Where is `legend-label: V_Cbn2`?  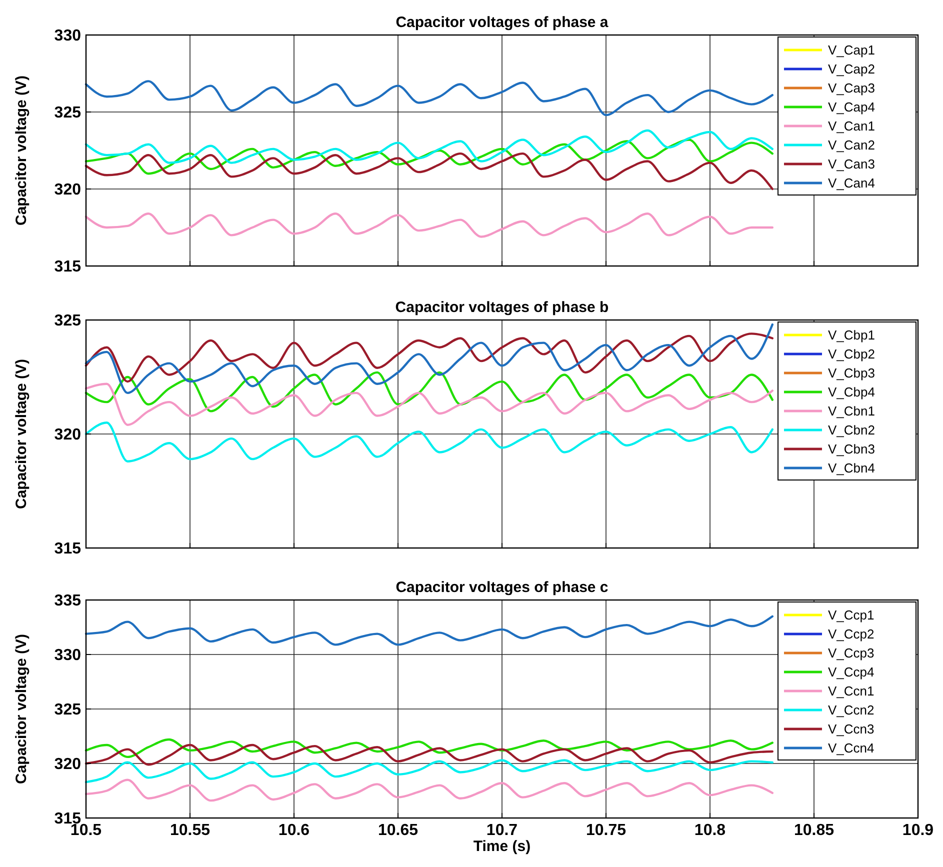 legend-label: V_Cbn2 is located at coordinates (851, 430).